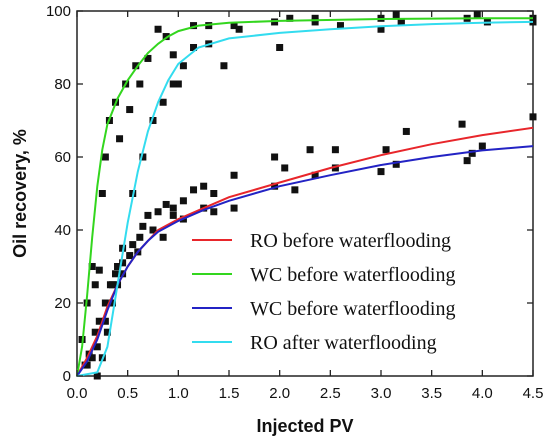 The image size is (550, 443). What do you see at coordinates (352, 309) in the screenshot?
I see `legend-label-2: WC before waterflooding` at bounding box center [352, 309].